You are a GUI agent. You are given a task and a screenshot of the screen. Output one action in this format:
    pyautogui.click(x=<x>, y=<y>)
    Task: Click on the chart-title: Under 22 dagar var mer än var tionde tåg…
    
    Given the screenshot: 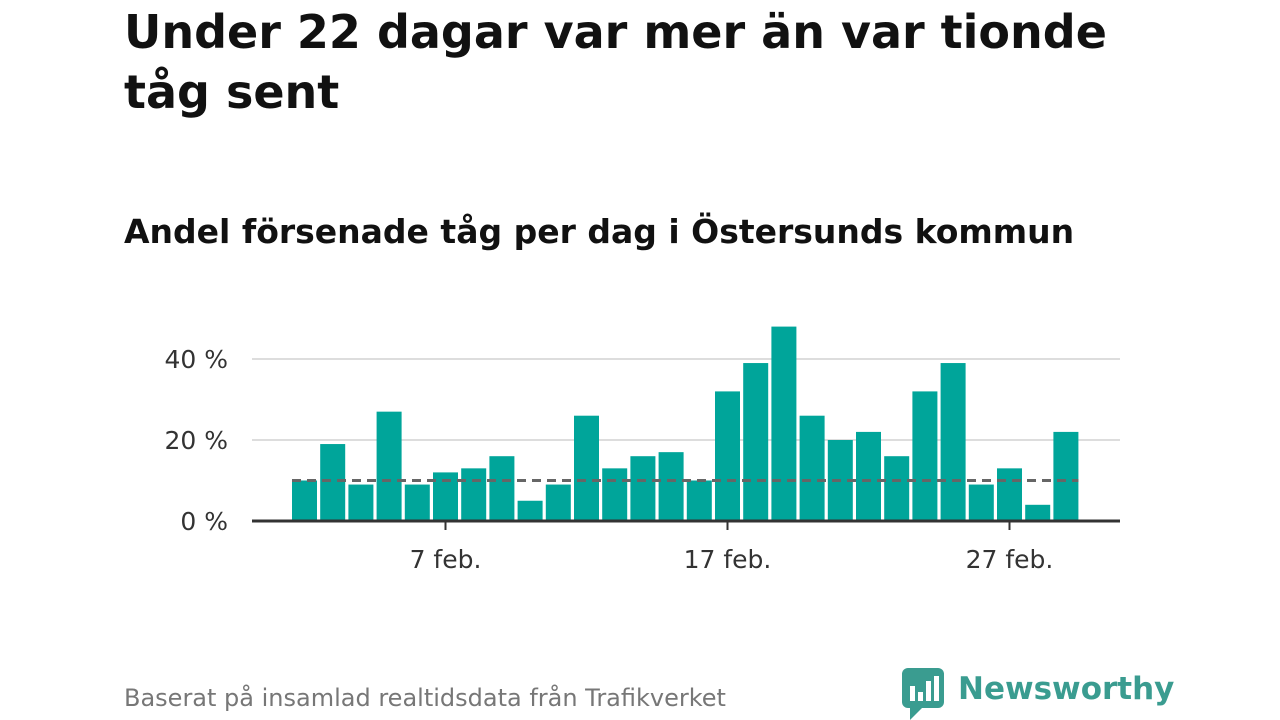 What is the action you would take?
    pyautogui.click(x=615, y=62)
    